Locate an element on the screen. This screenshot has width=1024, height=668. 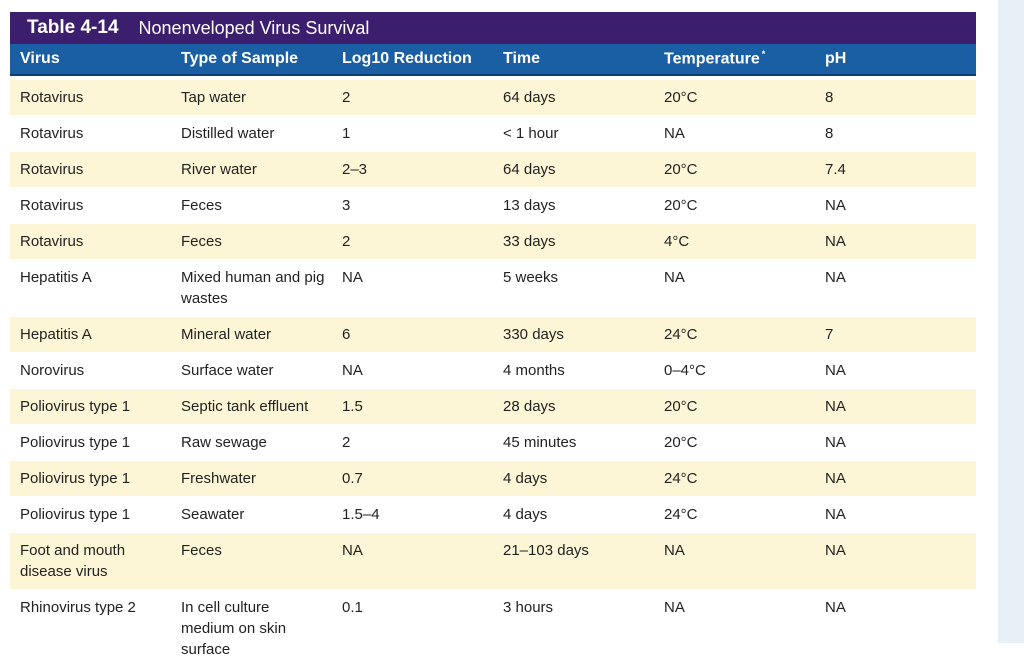
cell-temperature: 4°C is located at coordinates (677, 241).